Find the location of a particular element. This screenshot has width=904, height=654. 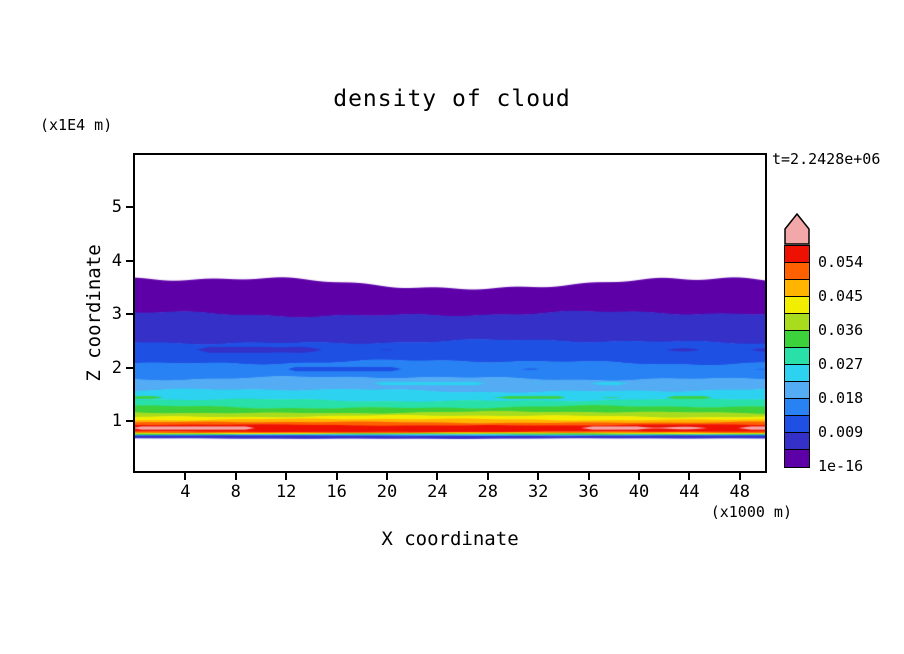

x-axis-unit-label: (x1000 m) is located at coordinates (751, 512).